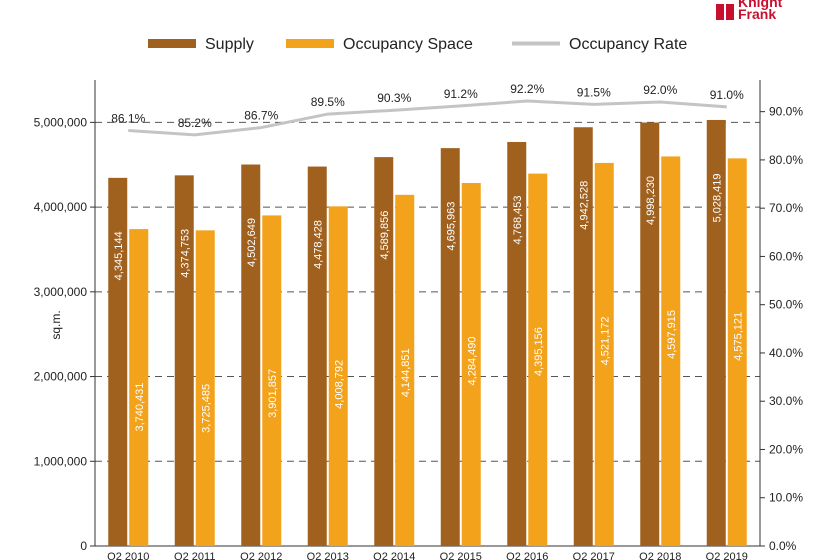 The image size is (840, 560). What do you see at coordinates (194, 555) in the screenshot?
I see `category-label: Q2 2011` at bounding box center [194, 555].